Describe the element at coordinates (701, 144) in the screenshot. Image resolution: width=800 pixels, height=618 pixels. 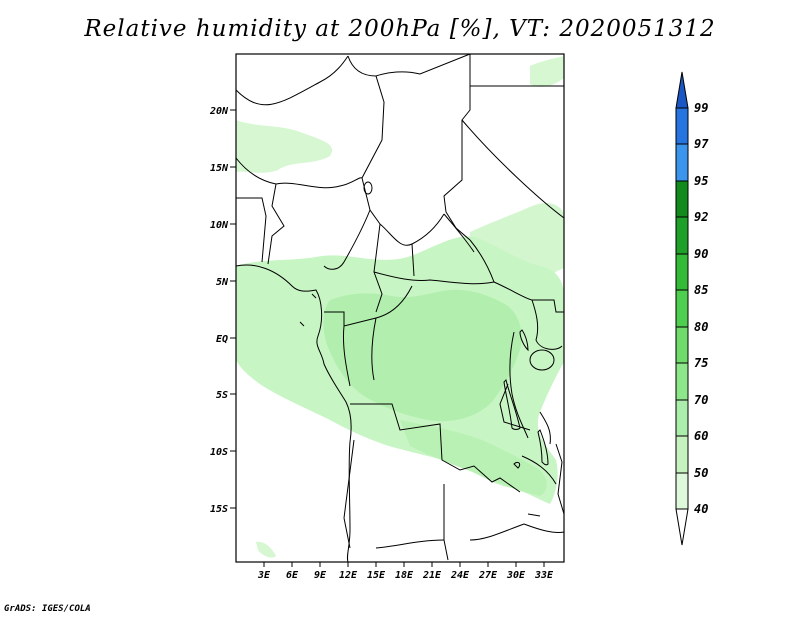
I see `colorbar-label: 97` at that location.